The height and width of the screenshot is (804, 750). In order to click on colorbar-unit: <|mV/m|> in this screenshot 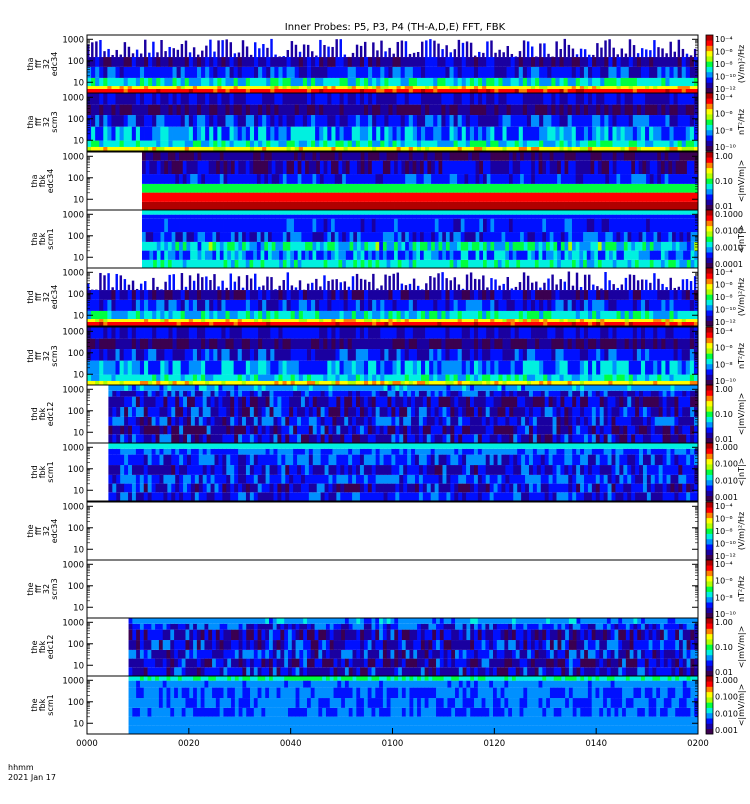, I will do `click(741, 181)`.